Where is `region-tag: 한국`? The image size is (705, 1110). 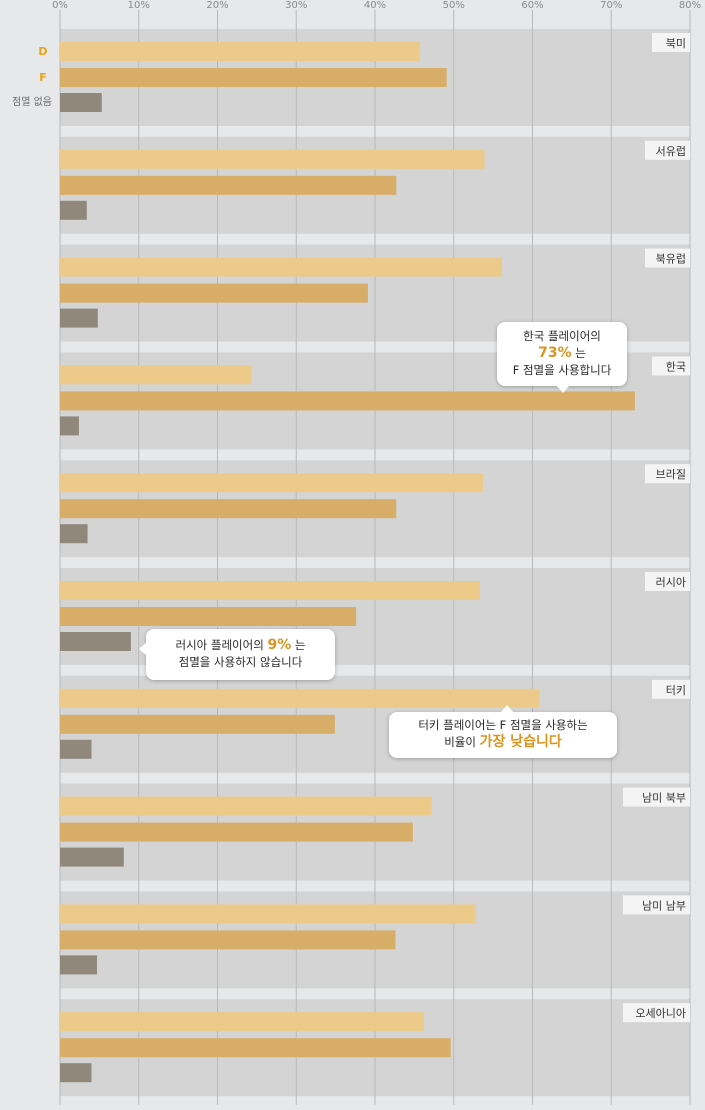 region-tag: 한국 is located at coordinates (671, 366).